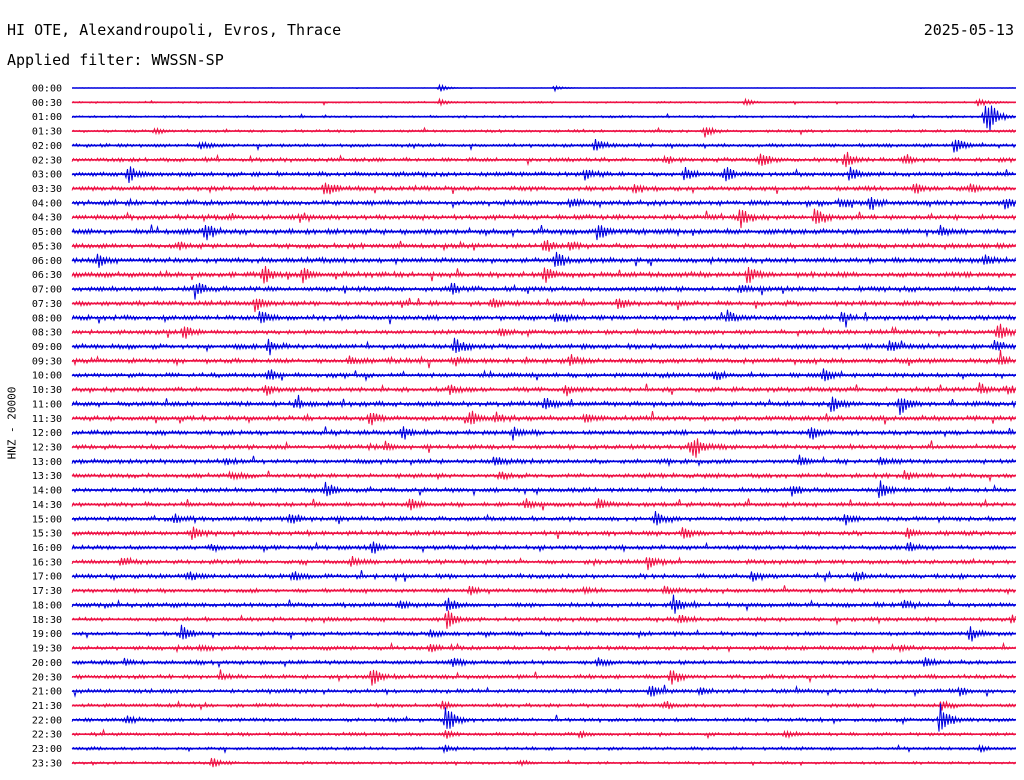  What do you see at coordinates (47, 160) in the screenshot?
I see `time-label-0230: 02:30` at bounding box center [47, 160].